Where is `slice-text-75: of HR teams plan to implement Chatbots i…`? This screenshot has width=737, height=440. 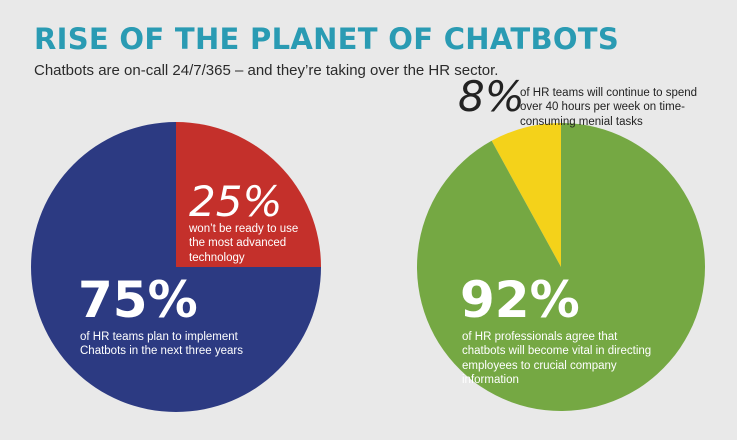
slice-text-75: of HR teams plan to implement Chatbots i… is located at coordinates (162, 344).